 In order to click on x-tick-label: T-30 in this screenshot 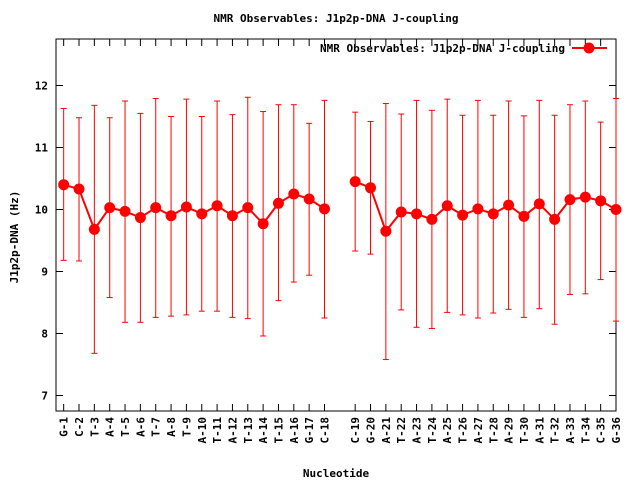, I will do `click(524, 430)`.